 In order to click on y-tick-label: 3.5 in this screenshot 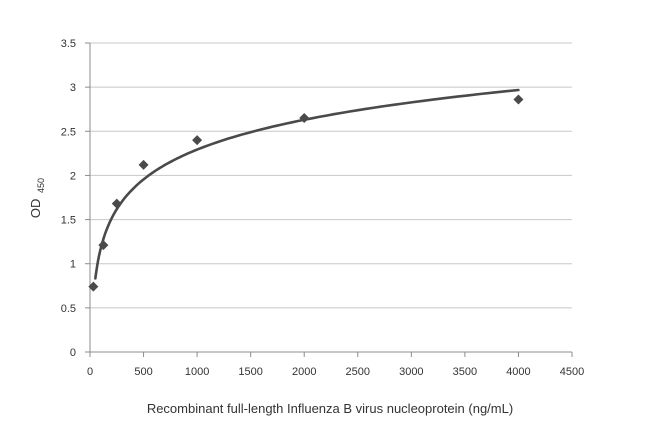, I will do `click(68, 44)`.